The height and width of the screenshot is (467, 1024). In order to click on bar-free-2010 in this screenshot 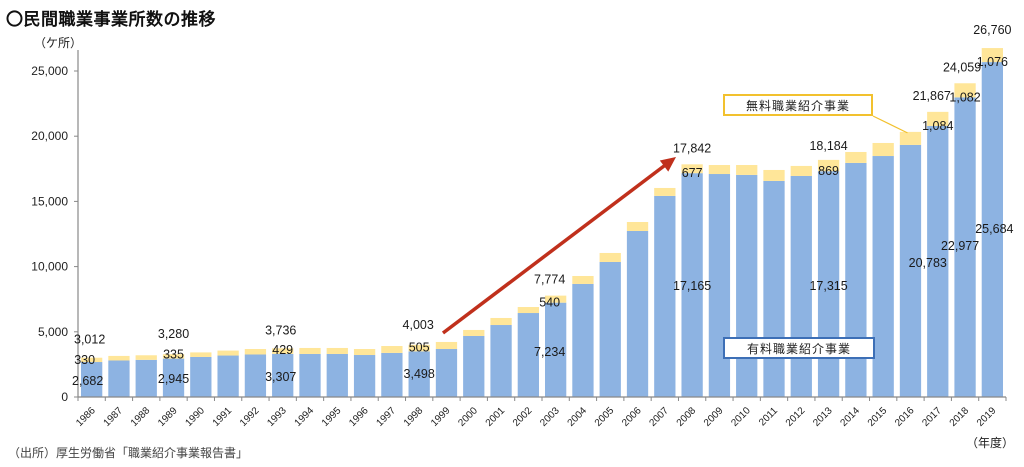, I will do `click(747, 170)`.